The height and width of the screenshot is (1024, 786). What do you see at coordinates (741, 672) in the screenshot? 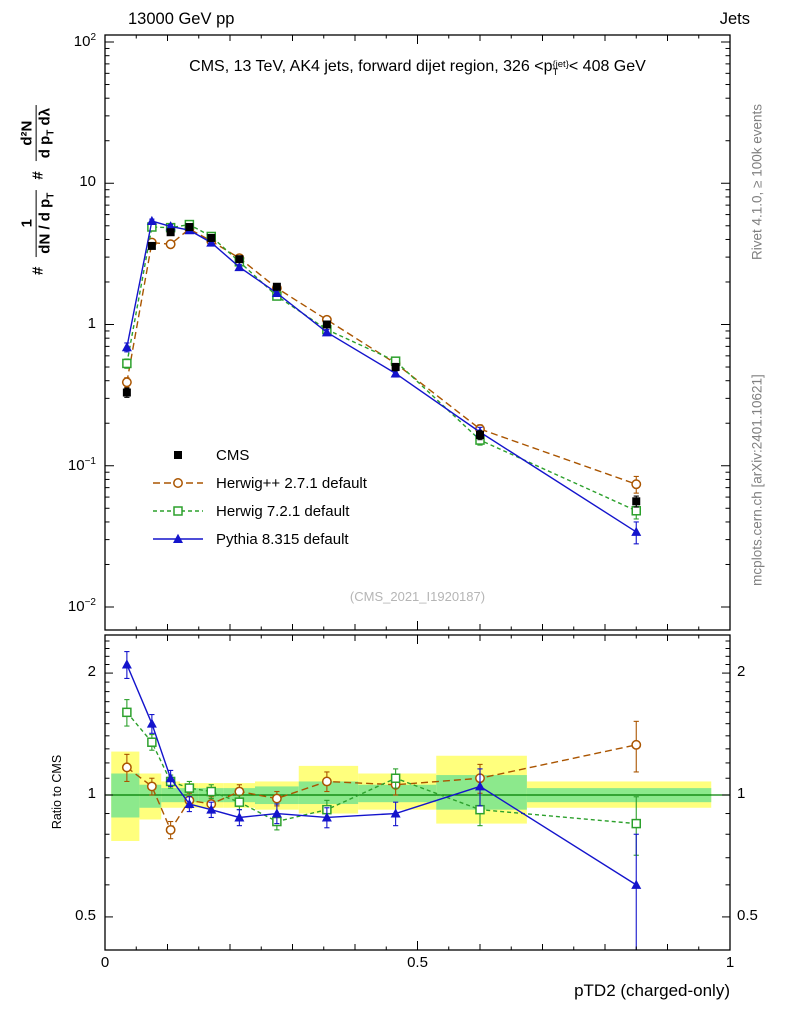
I see `y-axis-ratio-tick-label-right: 2` at bounding box center [741, 672].